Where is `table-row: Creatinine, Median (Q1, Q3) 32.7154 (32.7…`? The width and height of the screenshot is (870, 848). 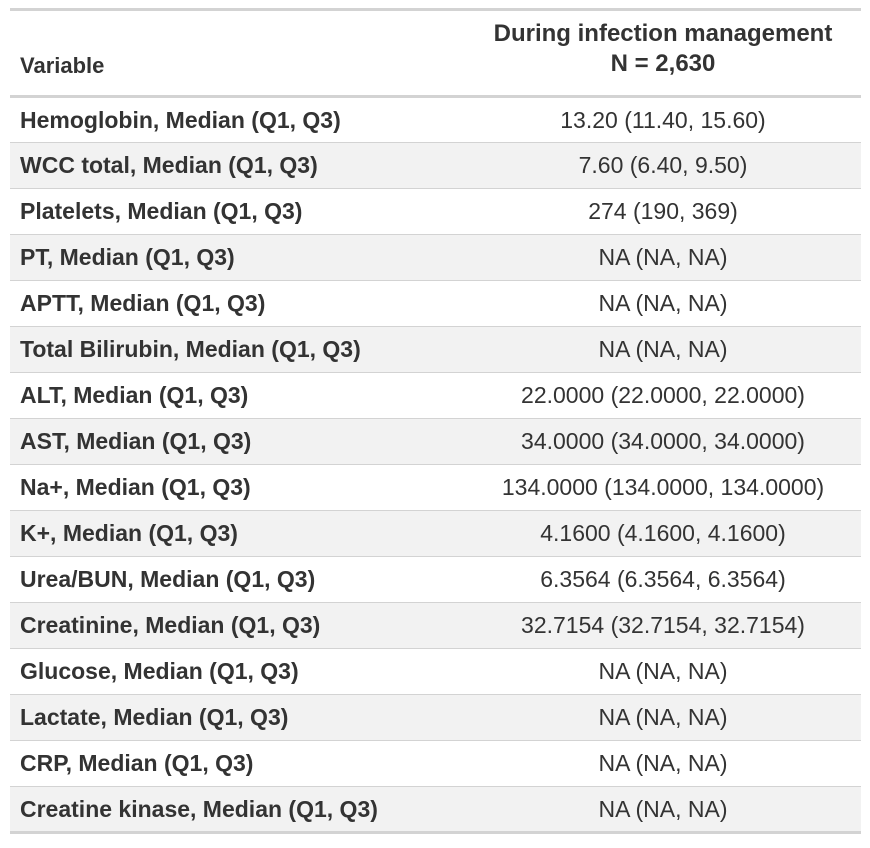
table-row: Creatinine, Median (Q1, Q3) 32.7154 (32.7… is located at coordinates (435, 625).